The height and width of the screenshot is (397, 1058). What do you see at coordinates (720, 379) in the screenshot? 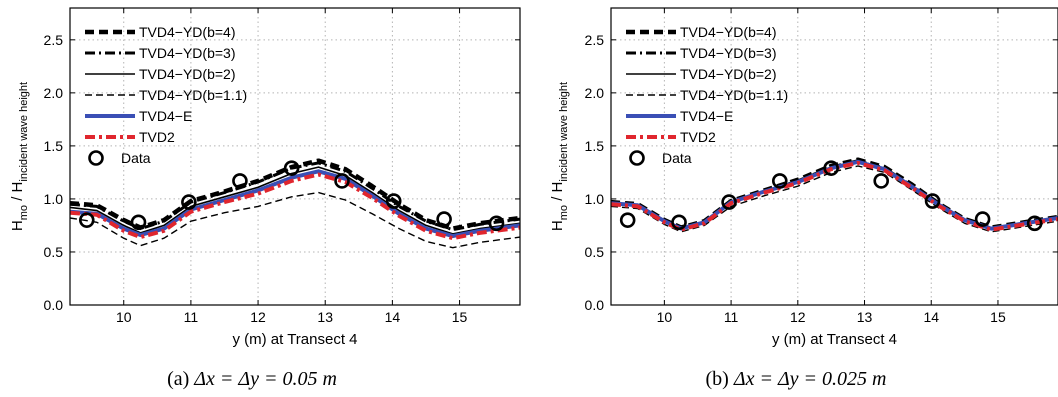
I see `panel-caption-label: (b)` at bounding box center [720, 379].